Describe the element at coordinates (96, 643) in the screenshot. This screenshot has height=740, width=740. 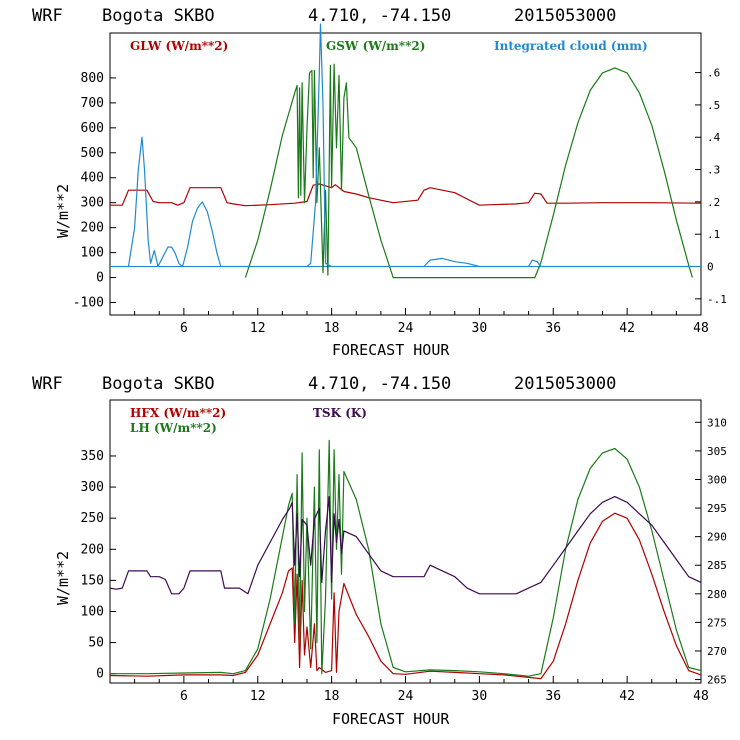
I see `y-tick-label: 50` at that location.